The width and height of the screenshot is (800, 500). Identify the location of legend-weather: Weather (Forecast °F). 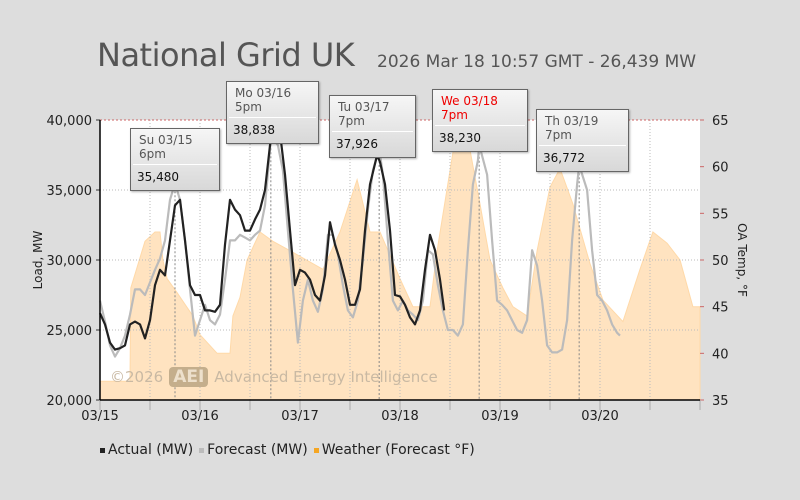
(394, 450).